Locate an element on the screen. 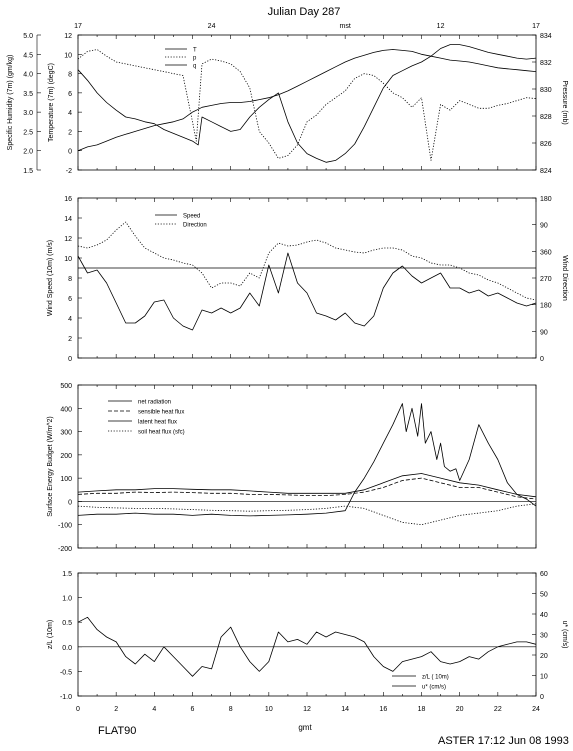  met-left2-tick-label: 3.0 is located at coordinates (28, 113).